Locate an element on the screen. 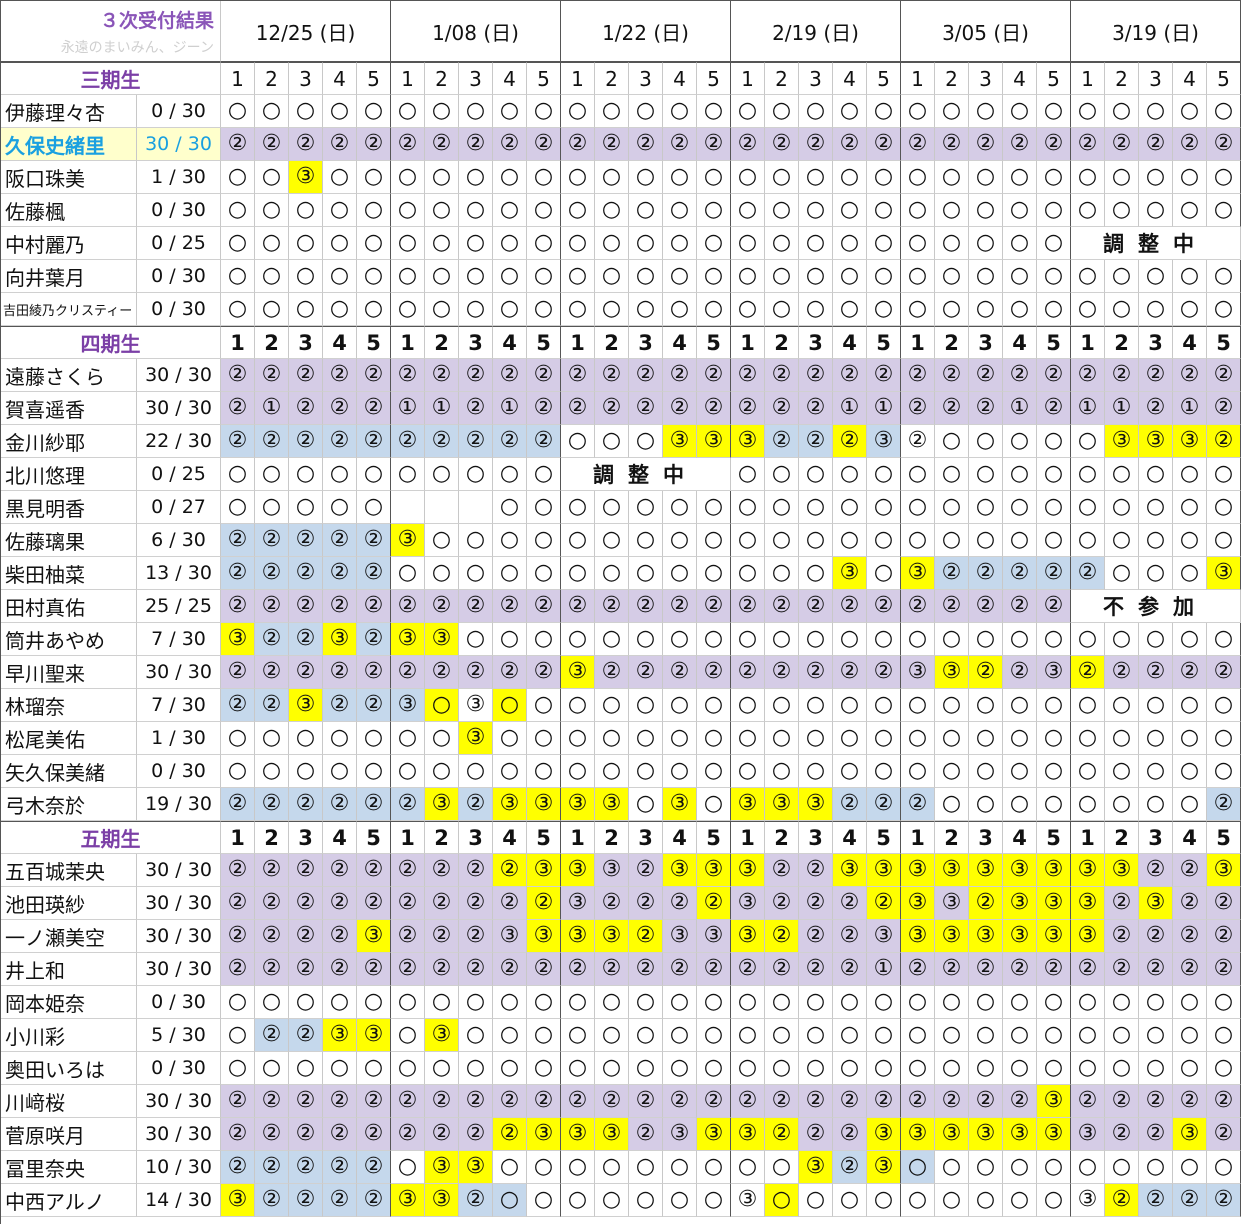  slot-number: 5 is located at coordinates (884, 837).